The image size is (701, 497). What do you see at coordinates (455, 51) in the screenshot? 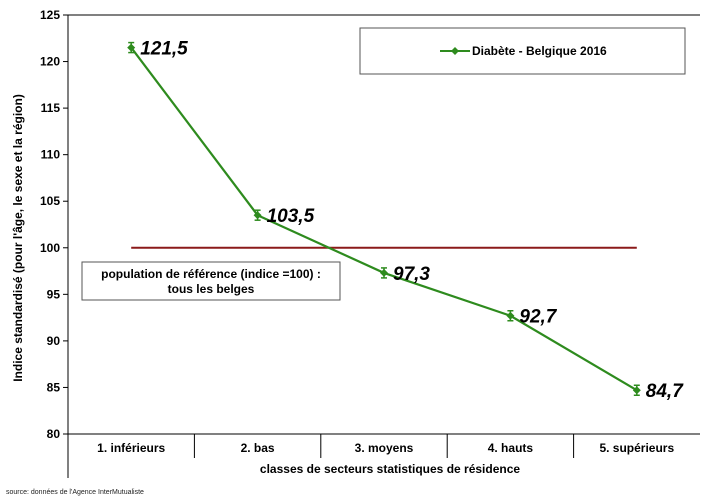
I see `legend-diamond-icon` at bounding box center [455, 51].